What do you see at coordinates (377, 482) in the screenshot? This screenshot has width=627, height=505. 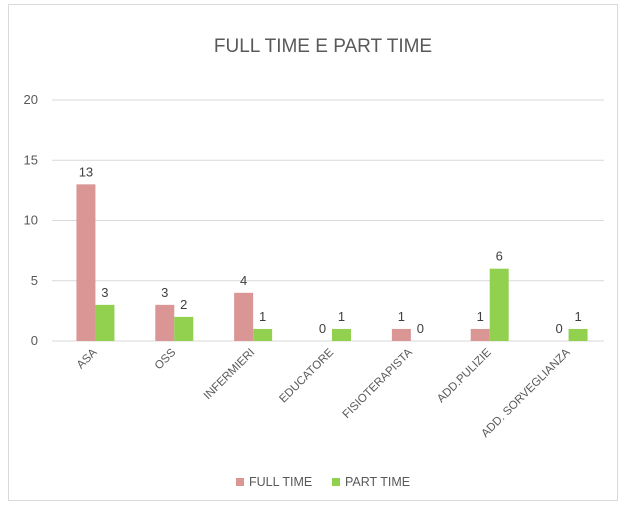 I see `legend-label-part-time: PART TIME` at bounding box center [377, 482].